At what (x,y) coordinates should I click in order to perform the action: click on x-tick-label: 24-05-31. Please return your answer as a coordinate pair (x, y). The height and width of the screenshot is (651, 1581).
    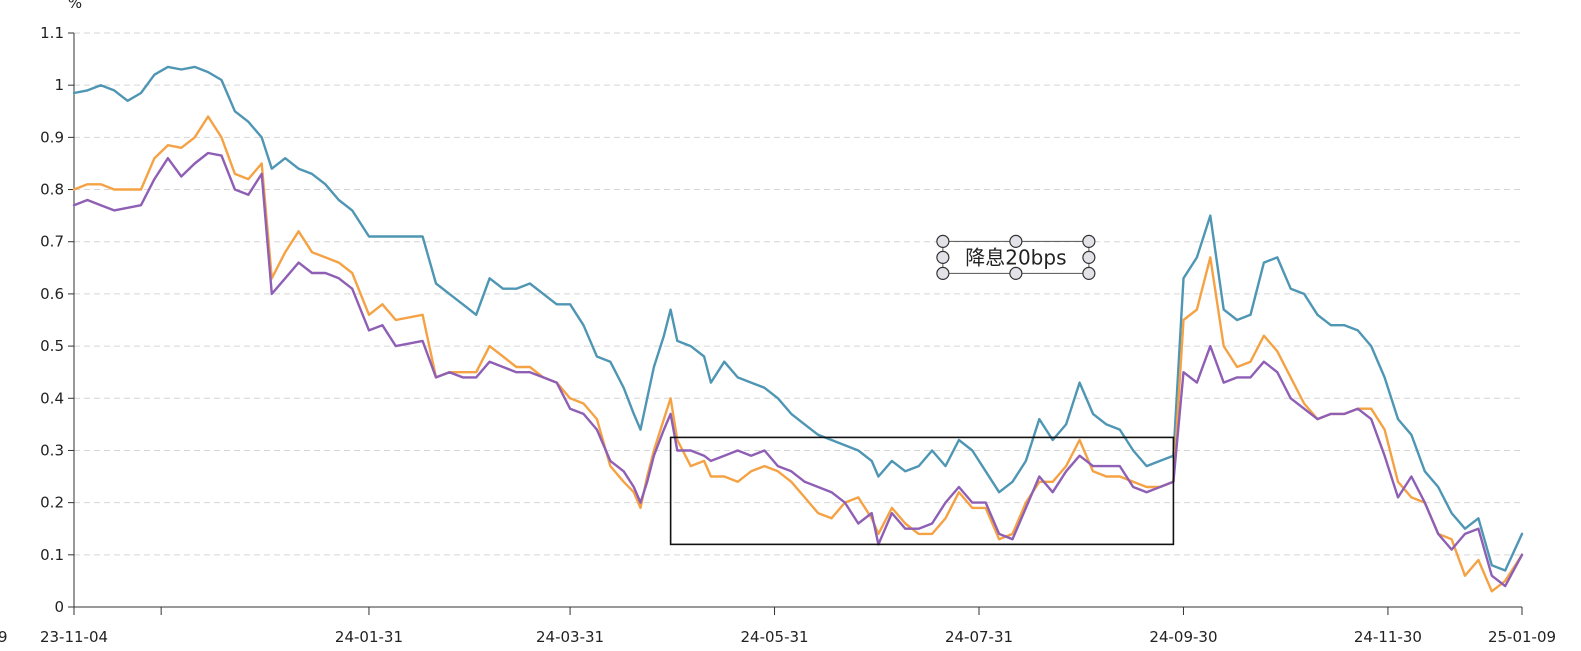
    Looking at the image, I should click on (774, 637).